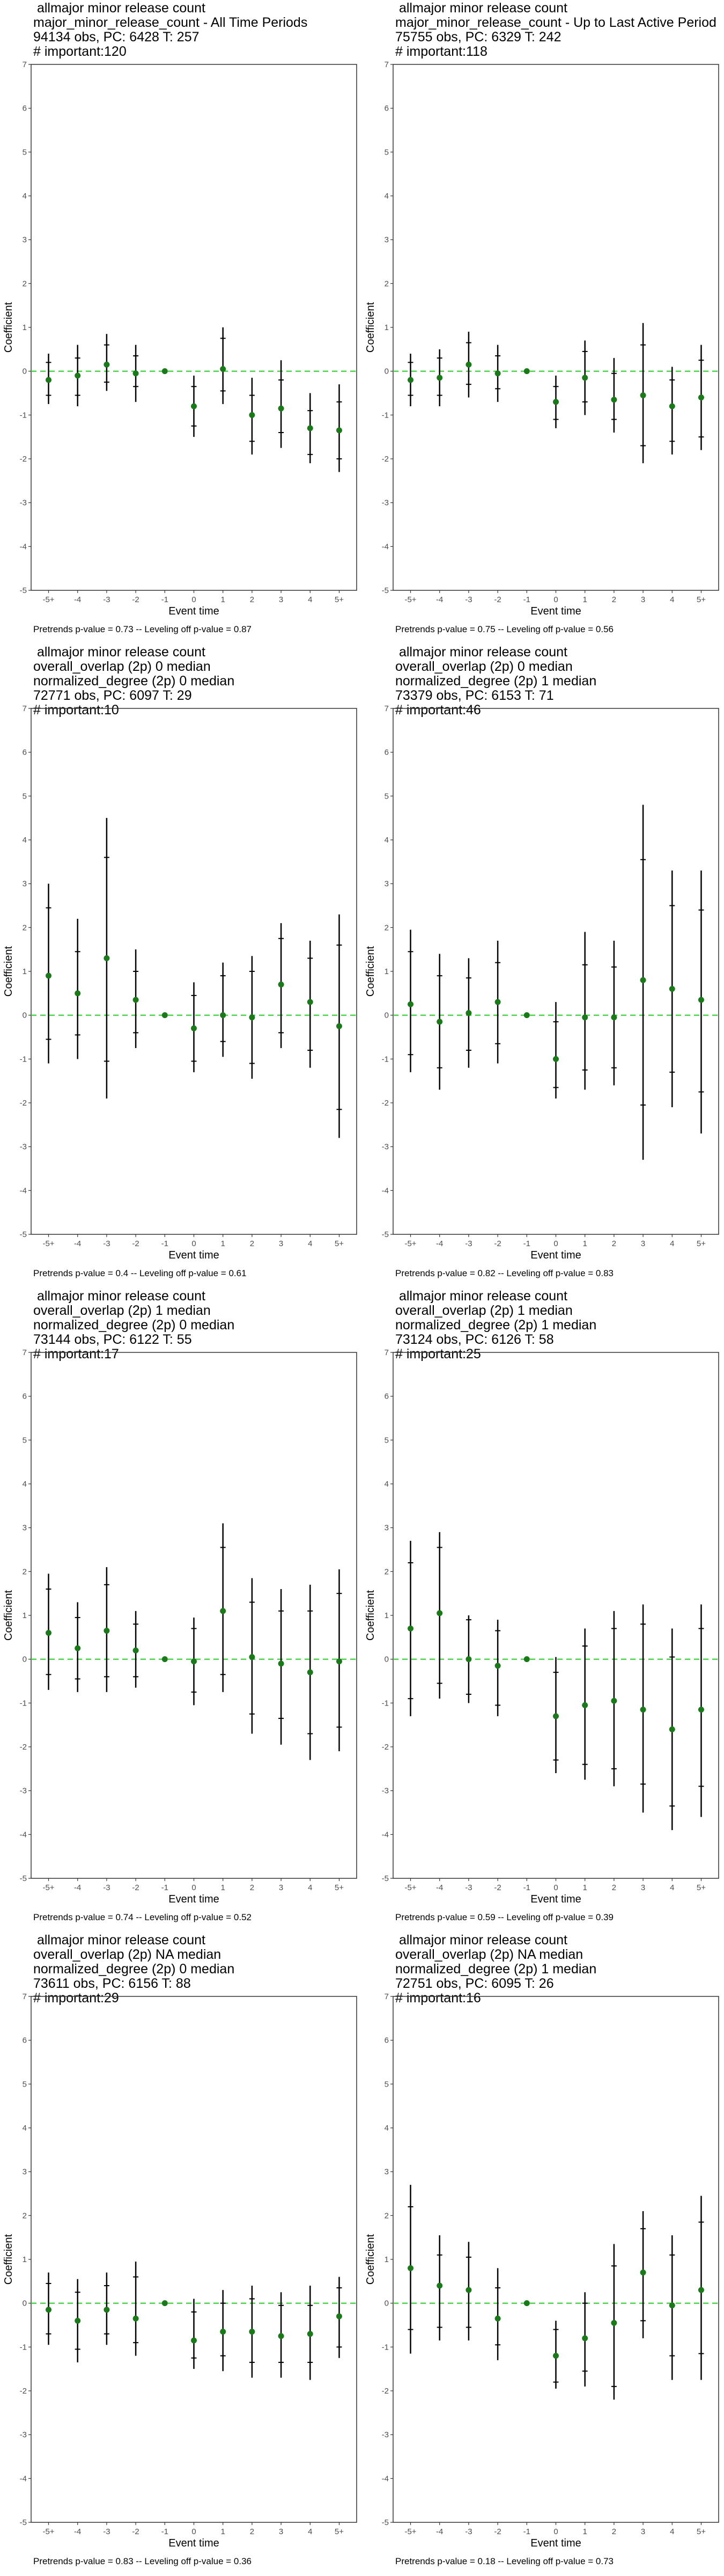 This screenshot has height=2576, width=724. Describe the element at coordinates (223, 599) in the screenshot. I see `x-tick-label: 1` at that location.